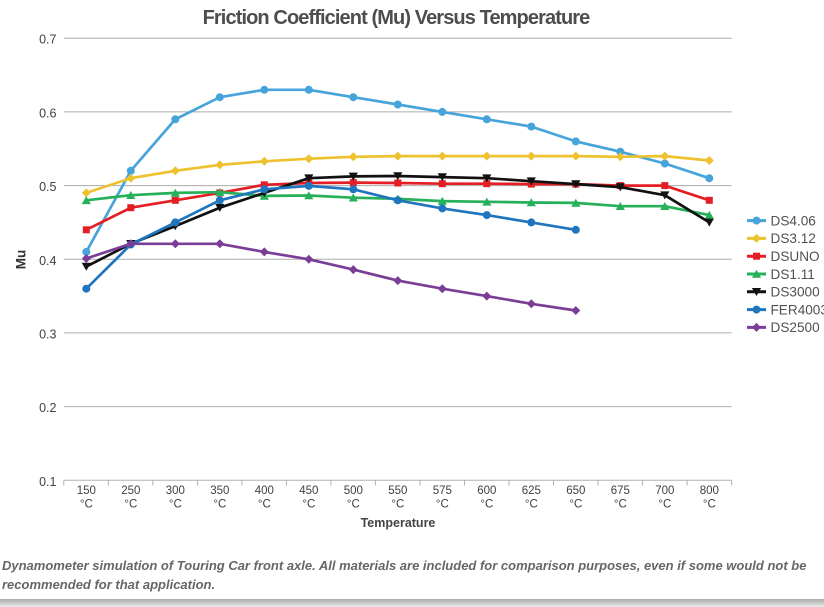  Describe the element at coordinates (398, 523) in the screenshot. I see `svg-text: Temperature` at that location.